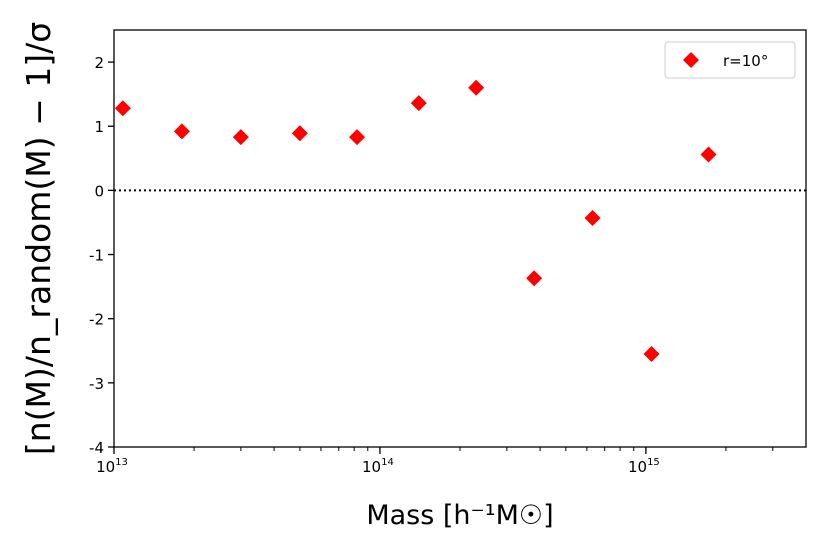 The width and height of the screenshot is (831, 554). Describe the element at coordinates (378, 466) in the screenshot. I see `x-tick-label: 1014` at that location.